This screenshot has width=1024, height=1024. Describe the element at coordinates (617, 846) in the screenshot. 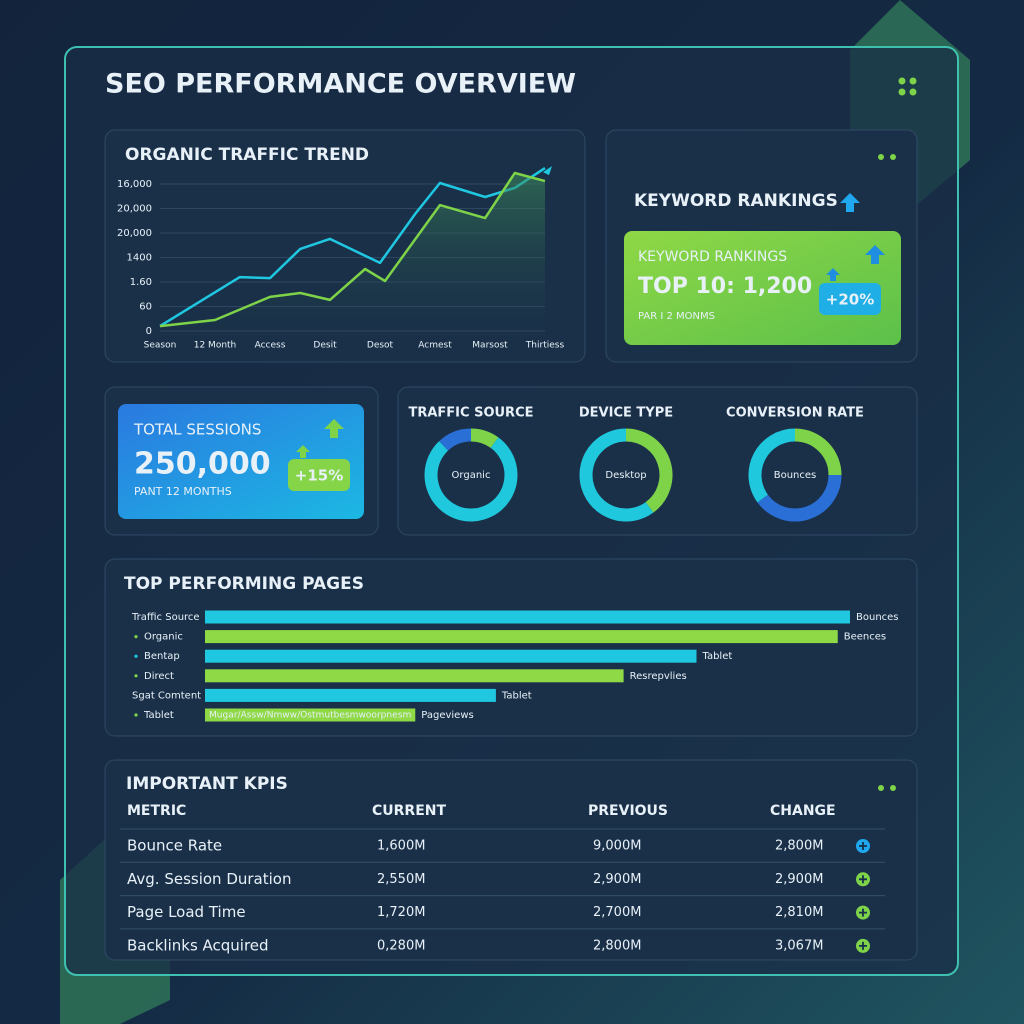

I see `table-cell: 9,000M` at that location.